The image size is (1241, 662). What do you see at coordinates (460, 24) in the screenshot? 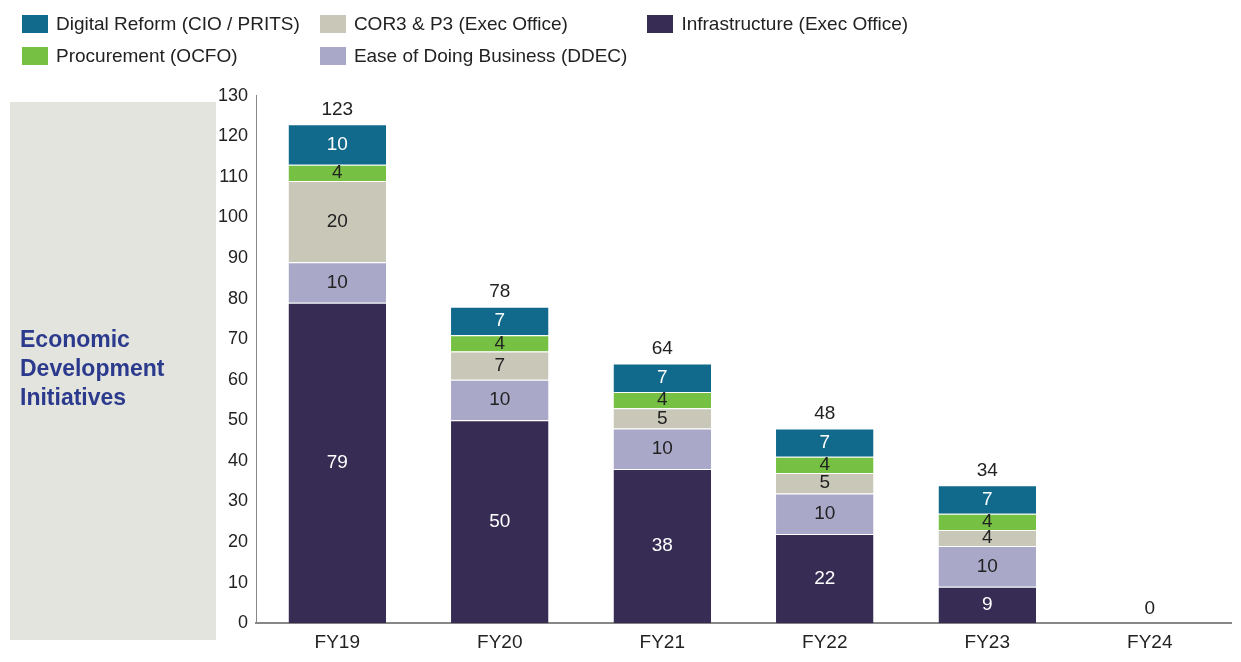
I see `legend-label: COR3 & P3 (Exec Office)` at bounding box center [460, 24].